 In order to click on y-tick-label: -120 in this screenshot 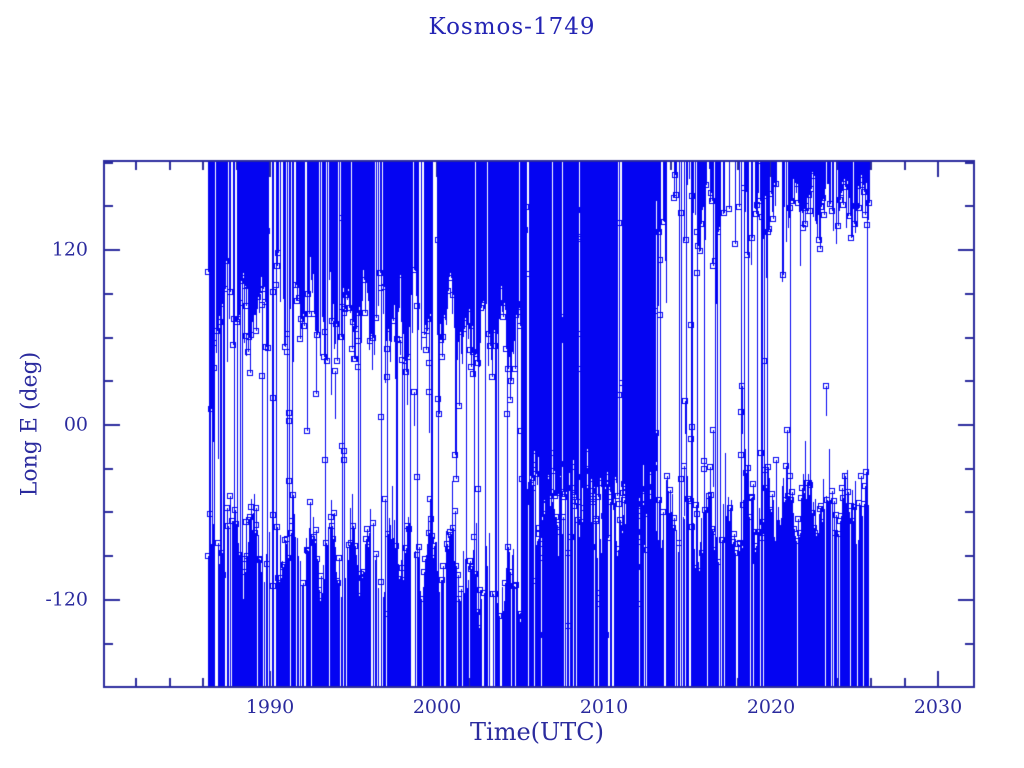, I will do `click(66, 599)`.